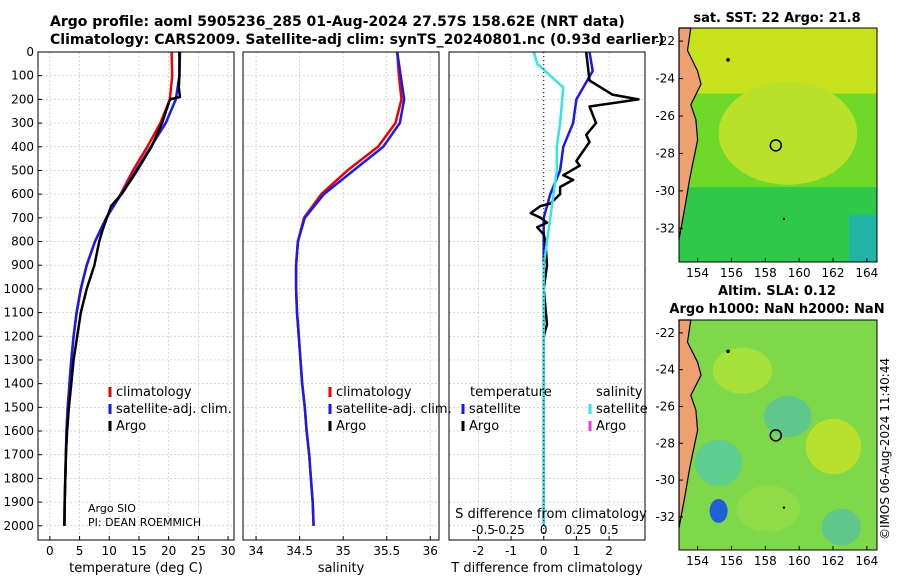 This screenshot has height=580, width=900. I want to click on sla-map-subtitle: Argo h1000: NaN h2000: NaN, so click(776, 309).